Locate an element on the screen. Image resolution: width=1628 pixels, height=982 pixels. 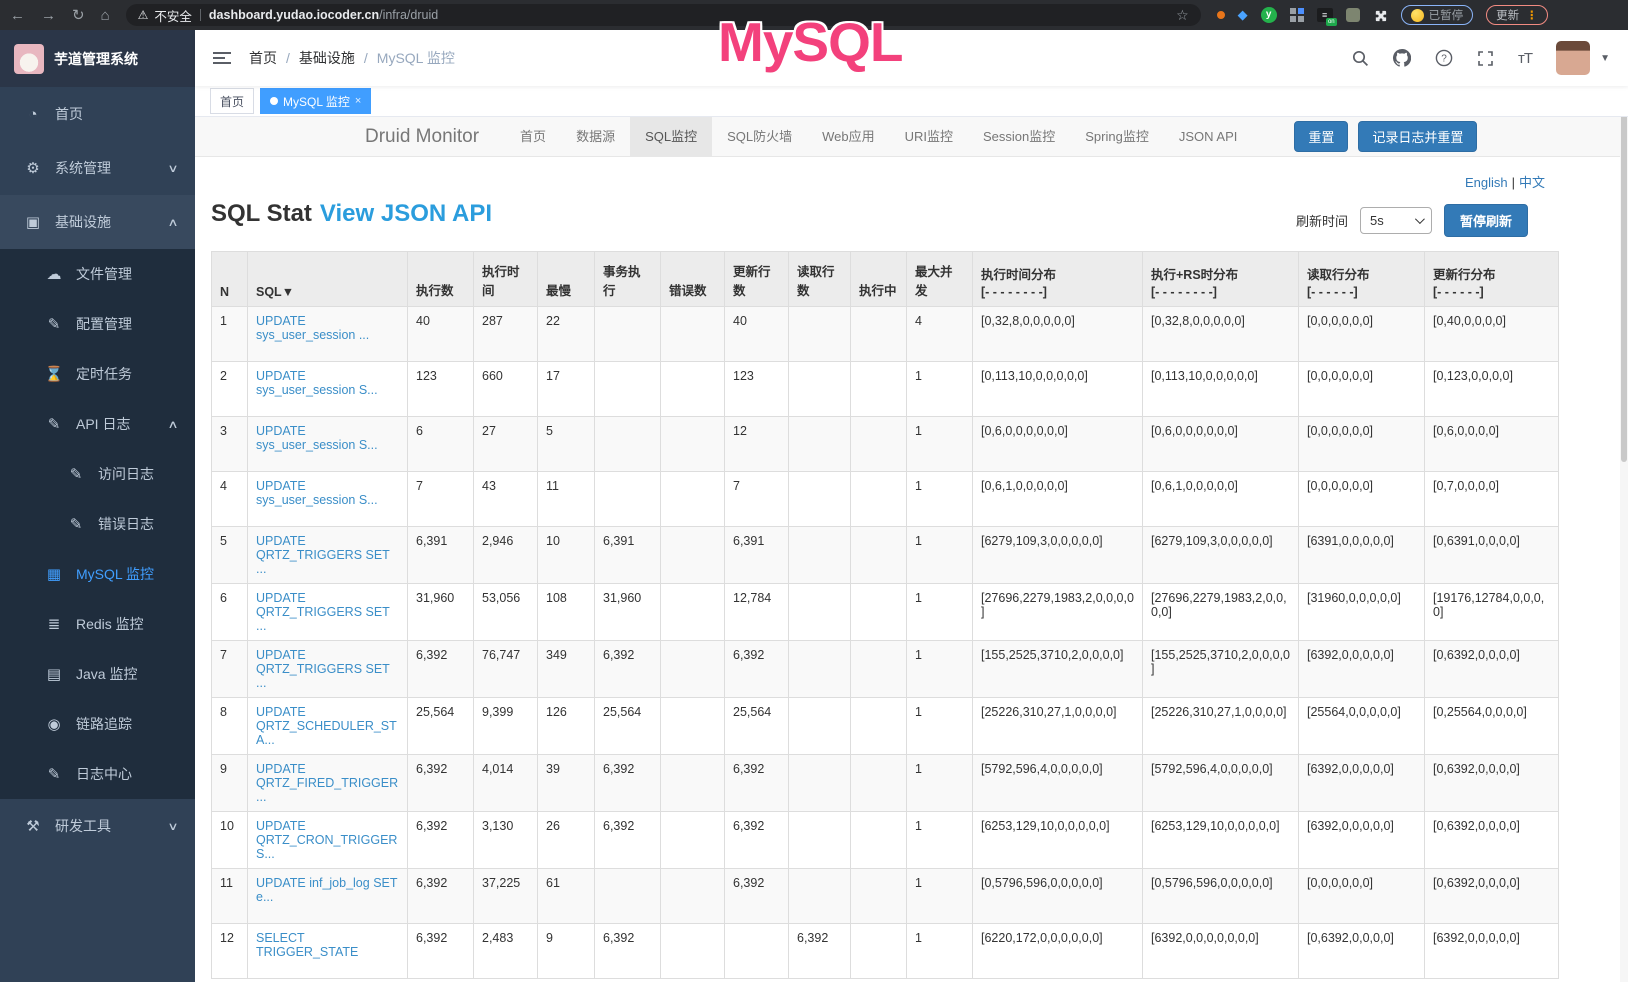
logo-avatar is located at coordinates (29, 58).